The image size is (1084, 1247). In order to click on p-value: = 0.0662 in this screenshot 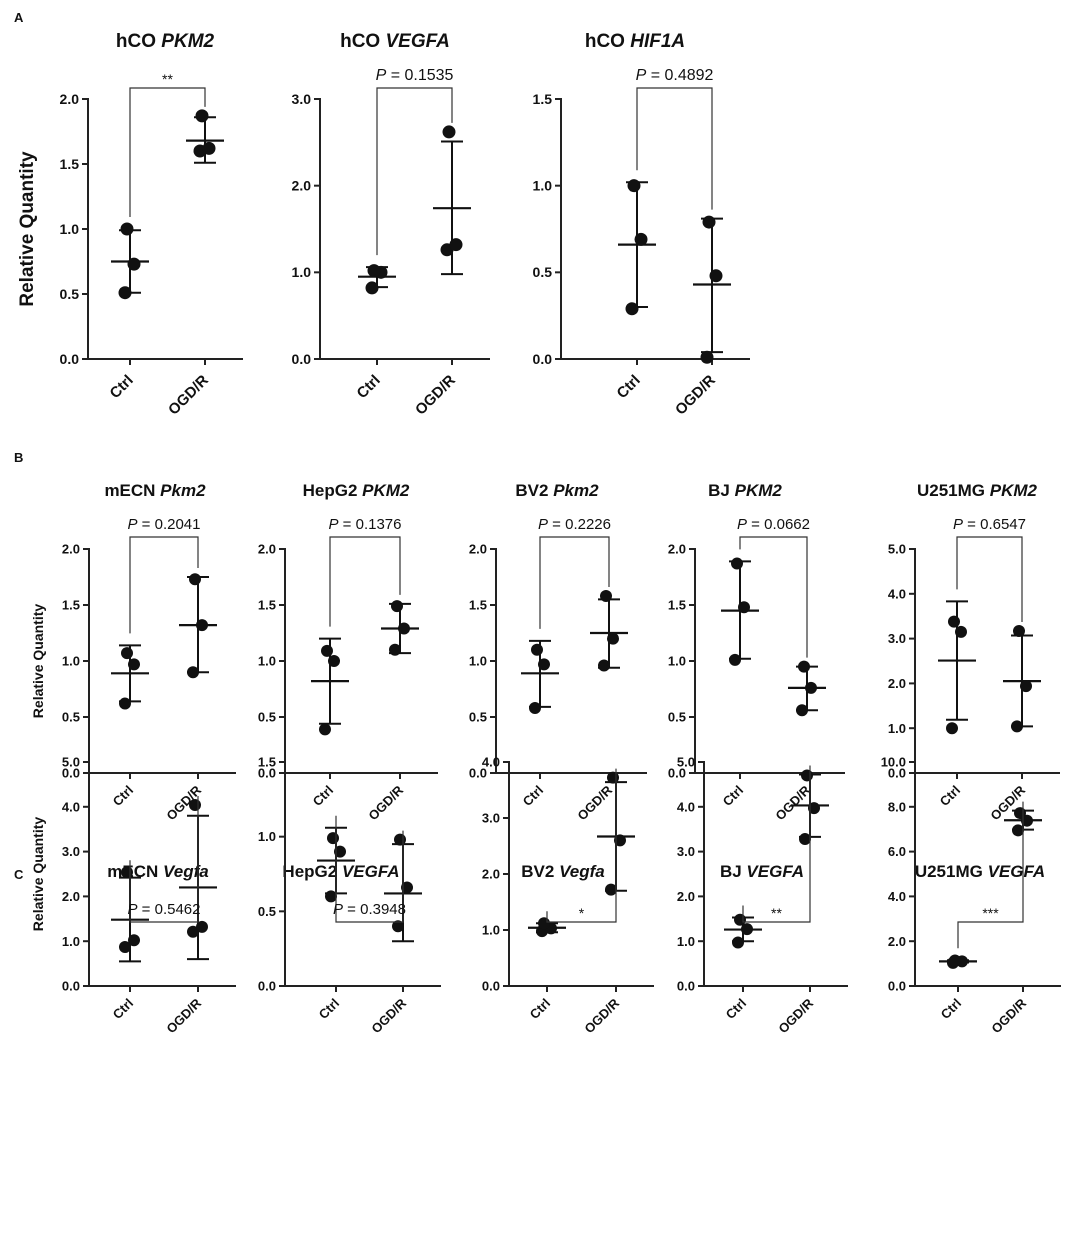, I will do `click(778, 524)`.